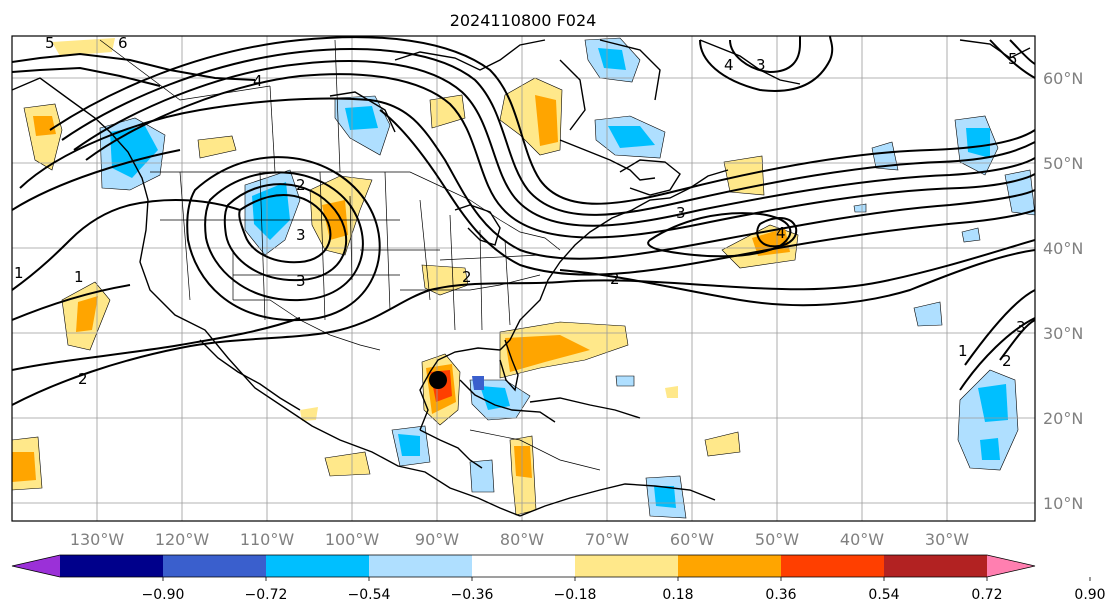  I want to click on lon-label: 100°W, so click(352, 539).